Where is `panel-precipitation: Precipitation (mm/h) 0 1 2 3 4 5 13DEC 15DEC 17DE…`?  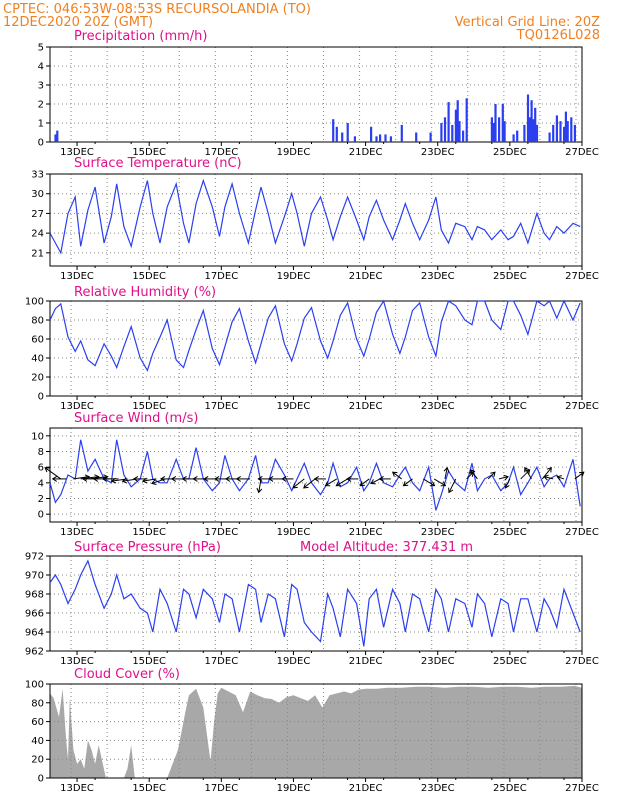
panel-precipitation: Precipitation (mm/h) 0 1 2 3 4 5 13DEC 15DEC 17DE… is located at coordinates (318, 93).